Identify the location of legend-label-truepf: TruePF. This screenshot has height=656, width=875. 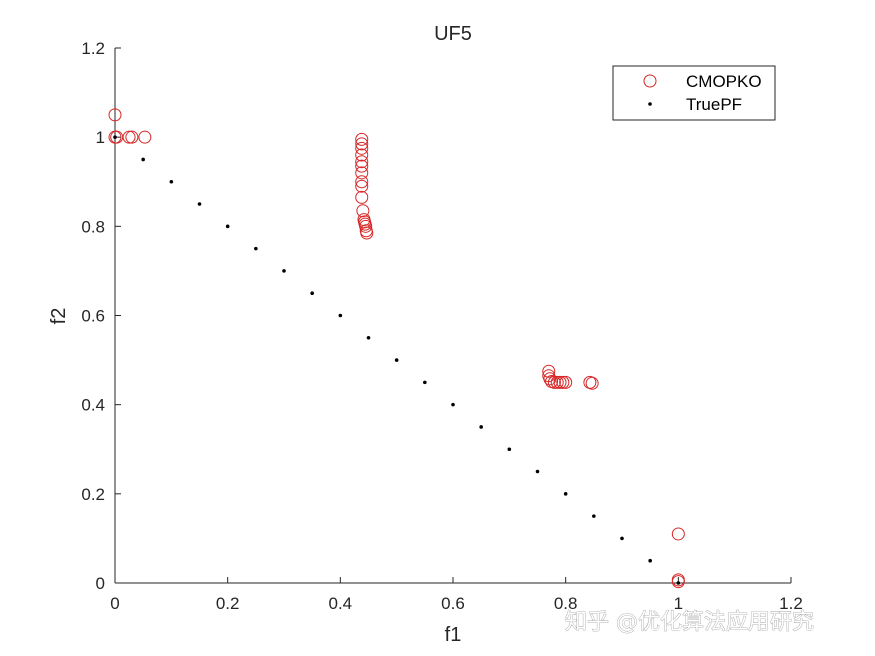
(714, 104).